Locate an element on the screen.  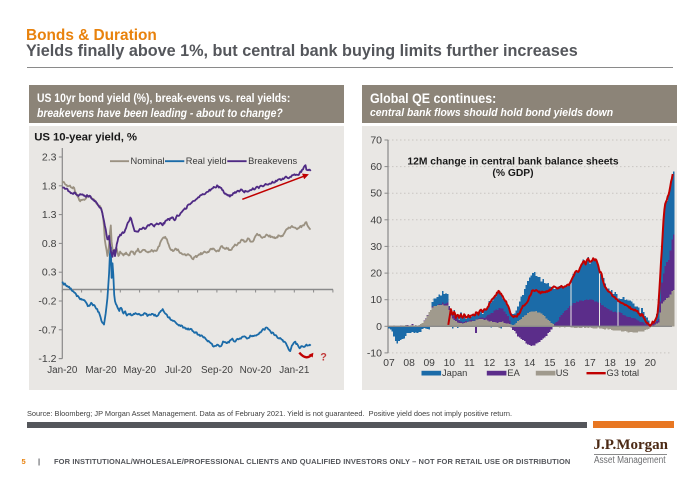
svg-text: -1.2 is located at coordinates (47, 359).